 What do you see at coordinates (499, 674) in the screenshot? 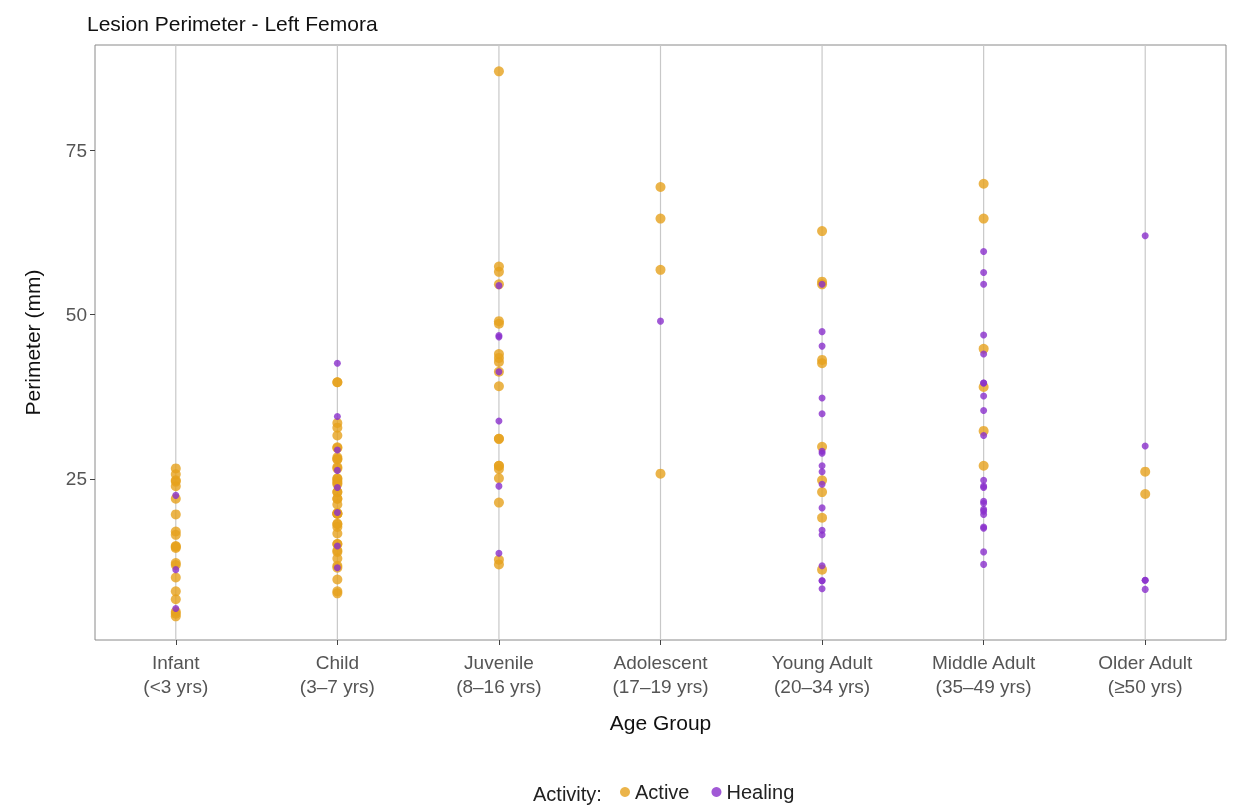
I see `x-tick-label: Juvenile (8–16 yrs)` at bounding box center [499, 674].